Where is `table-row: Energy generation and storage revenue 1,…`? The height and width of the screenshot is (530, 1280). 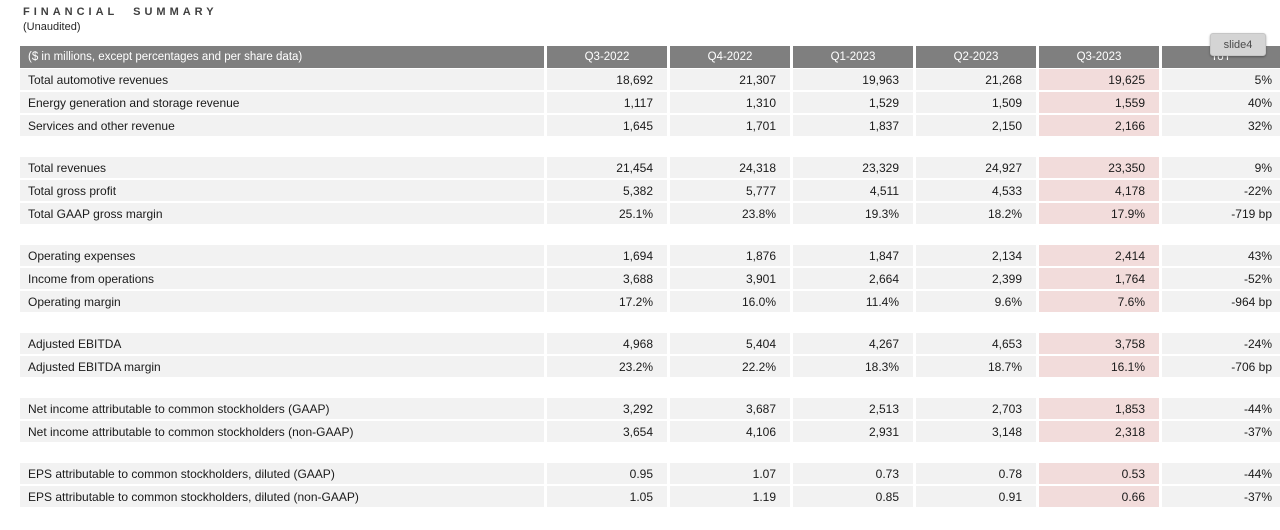
table-row: Energy generation and storage revenue 1,… is located at coordinates (650, 102).